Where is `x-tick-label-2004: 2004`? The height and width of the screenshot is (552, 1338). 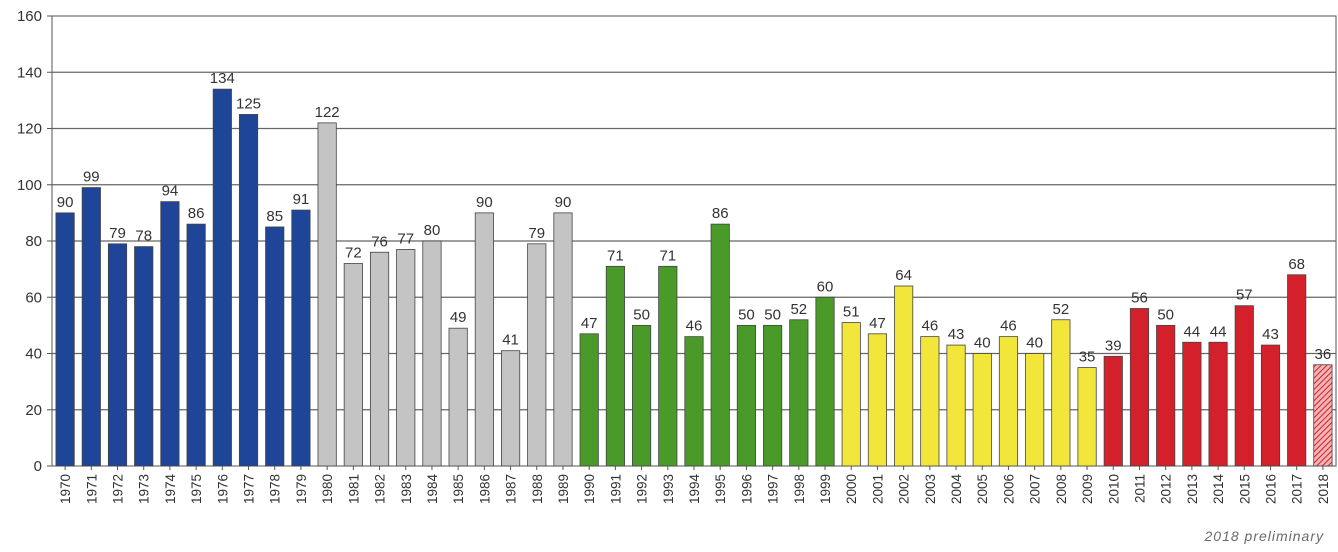 x-tick-label-2004: 2004 is located at coordinates (956, 489).